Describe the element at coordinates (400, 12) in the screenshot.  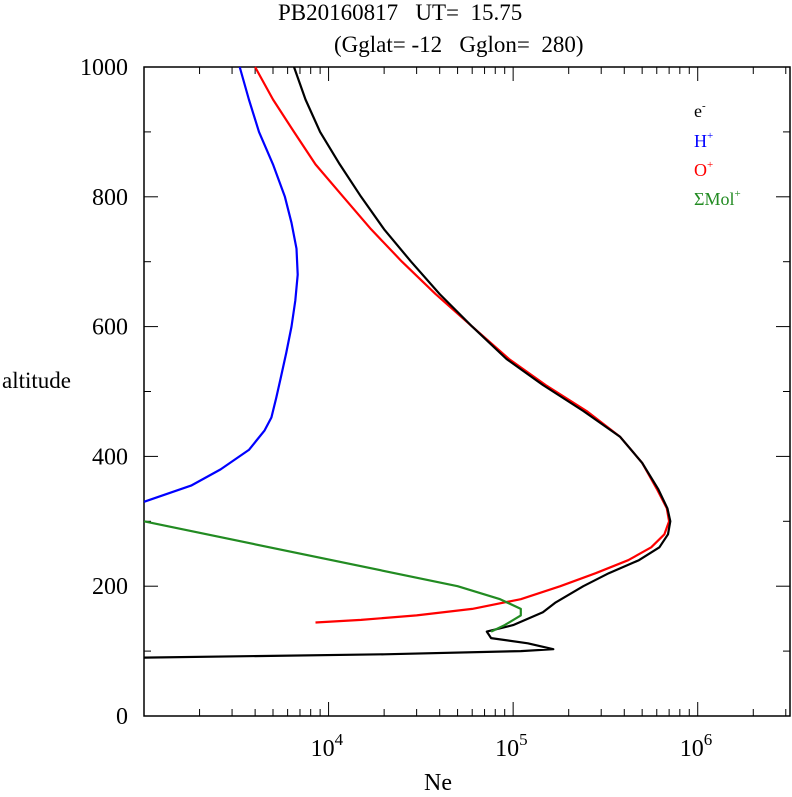
I see `chart-title-line1: PB20160817 UT= 15.75` at that location.